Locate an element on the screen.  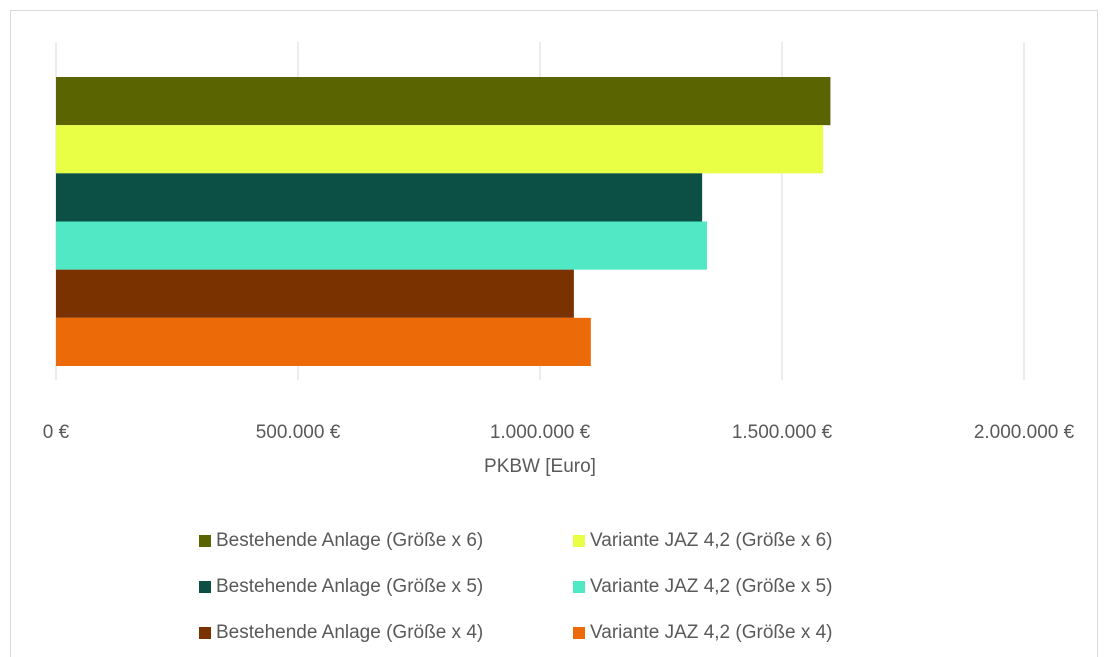
x-tick-label: 1.000.000 € is located at coordinates (540, 432).